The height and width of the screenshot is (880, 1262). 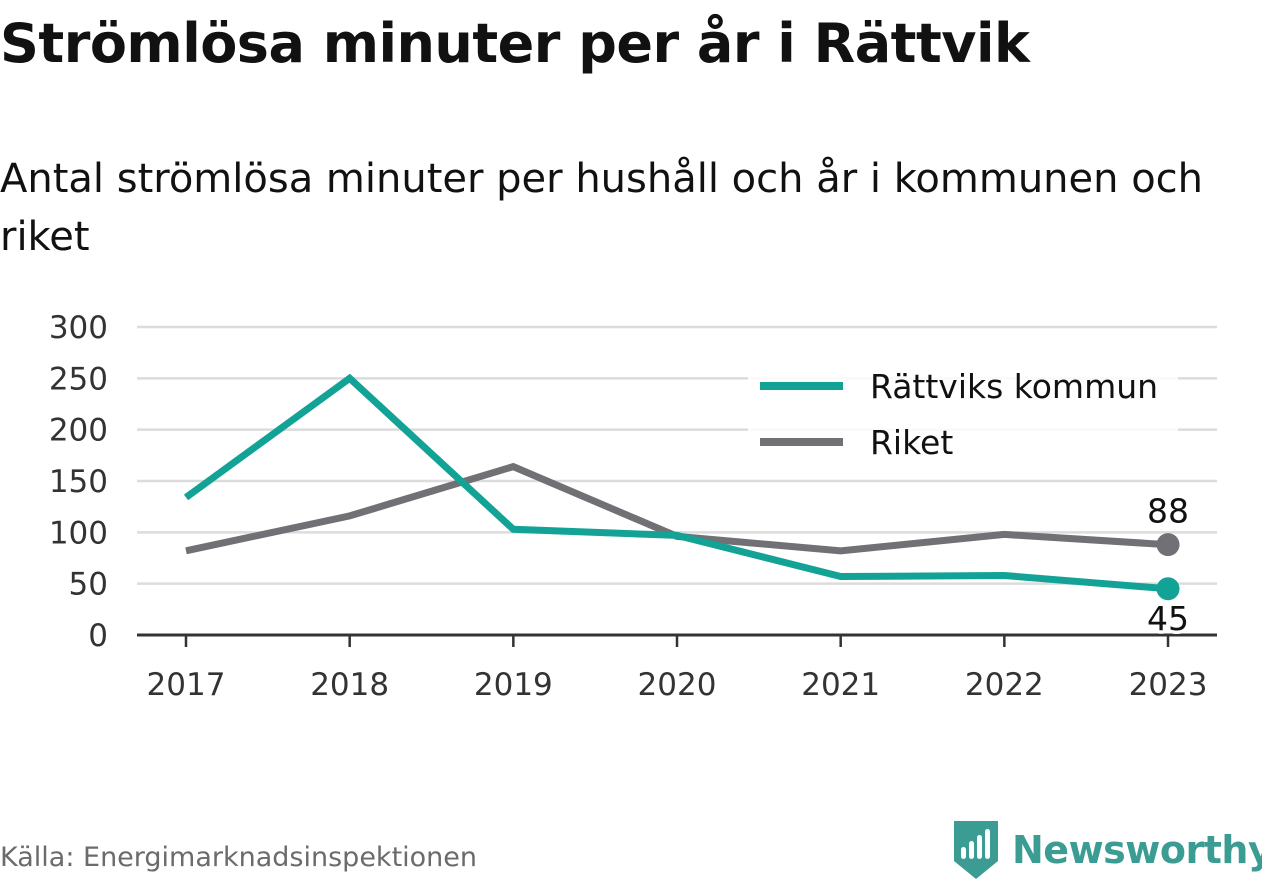 What do you see at coordinates (78, 533) in the screenshot?
I see `y-tick-label: 100` at bounding box center [78, 533].